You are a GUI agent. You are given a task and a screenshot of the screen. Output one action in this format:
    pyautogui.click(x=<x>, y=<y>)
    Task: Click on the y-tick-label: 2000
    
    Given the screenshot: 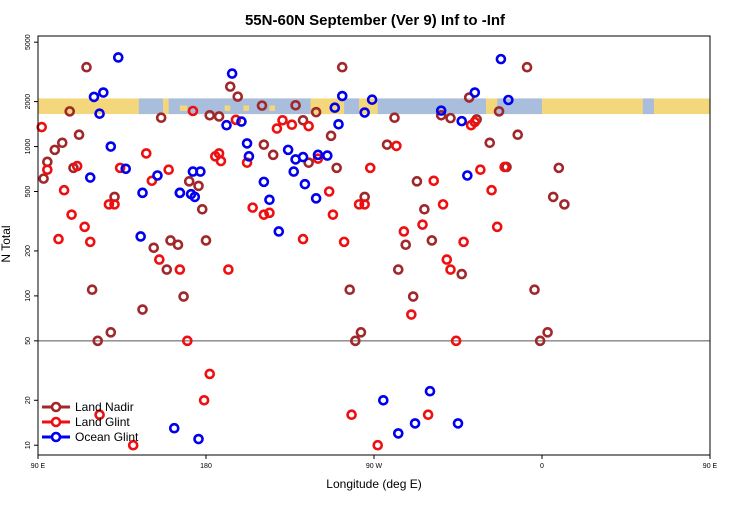 What is the action you would take?
    pyautogui.click(x=28, y=102)
    